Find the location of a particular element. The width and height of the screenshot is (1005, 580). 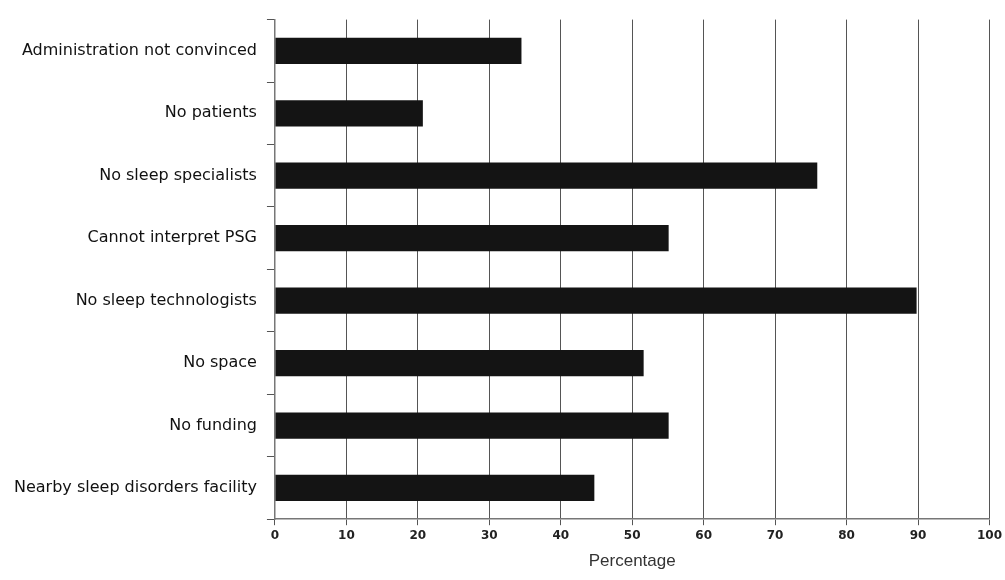

x-tick-label: 100 is located at coordinates (989, 534).